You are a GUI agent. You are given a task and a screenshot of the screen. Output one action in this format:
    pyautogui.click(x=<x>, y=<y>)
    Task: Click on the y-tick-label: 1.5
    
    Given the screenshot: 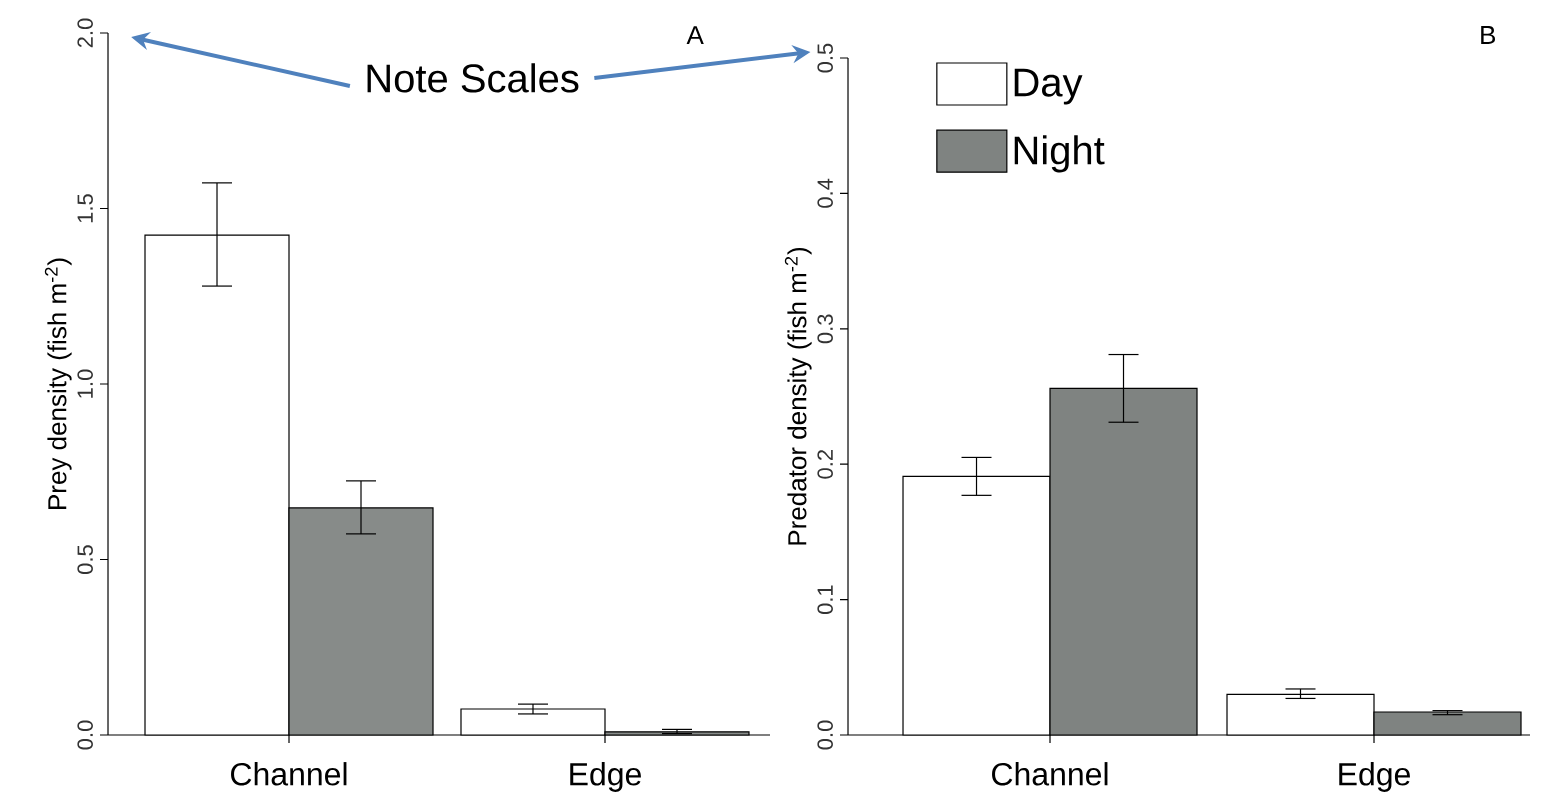 What is the action you would take?
    pyautogui.click(x=85, y=208)
    